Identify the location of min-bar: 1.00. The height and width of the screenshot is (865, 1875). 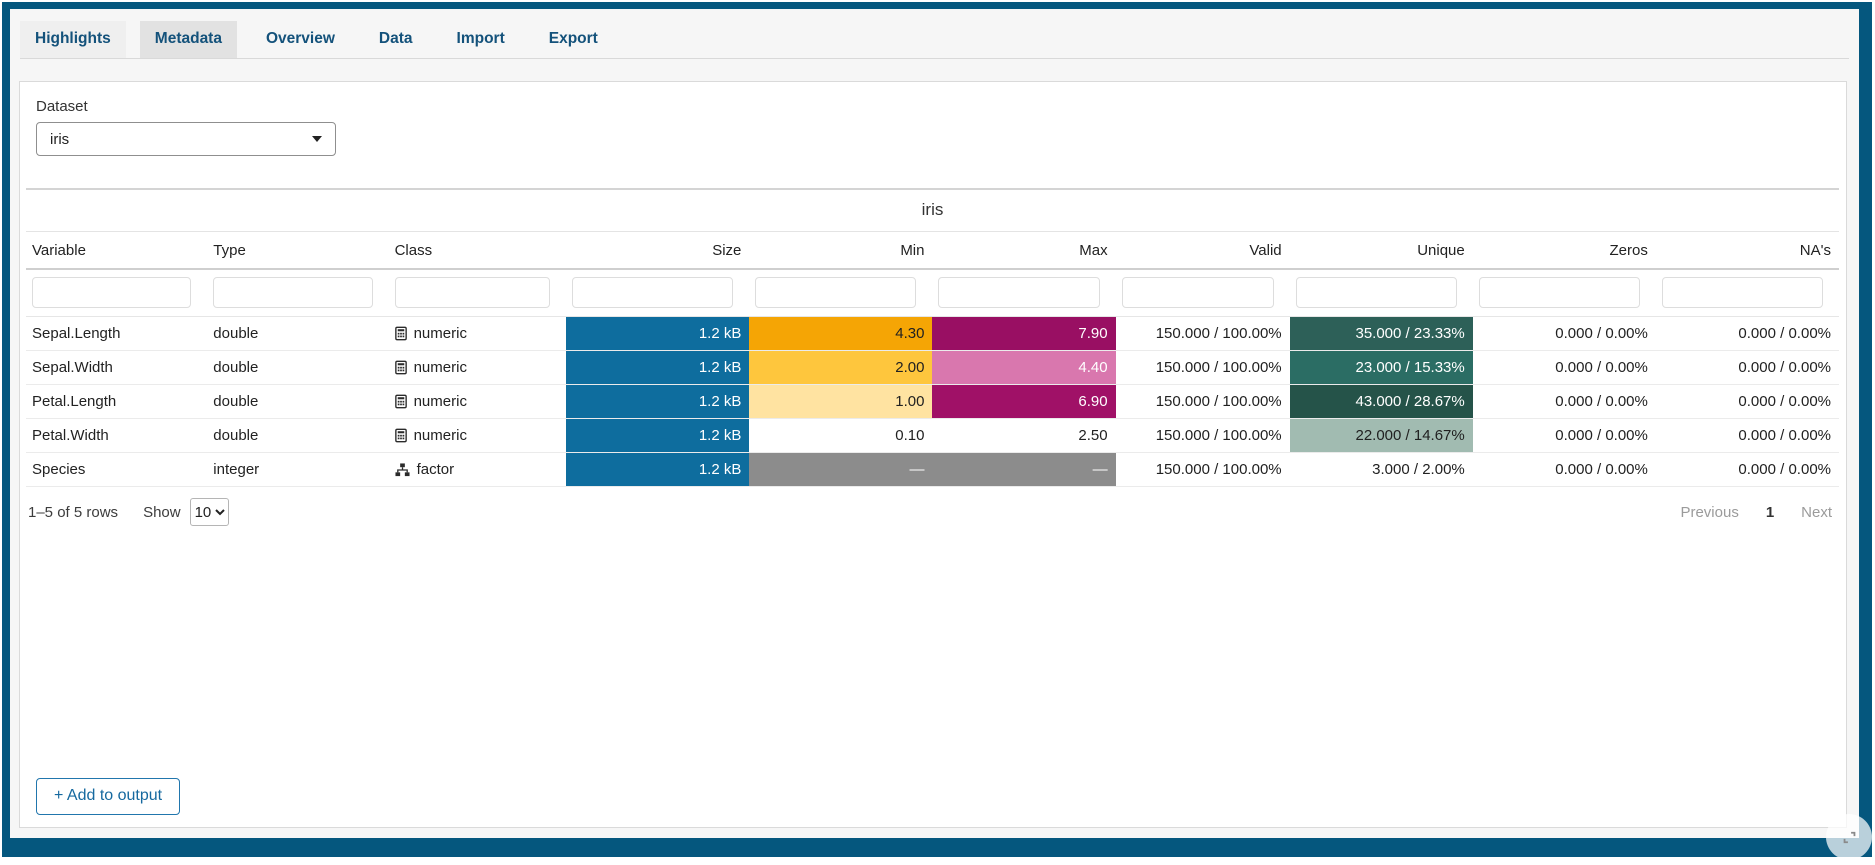
(841, 401).